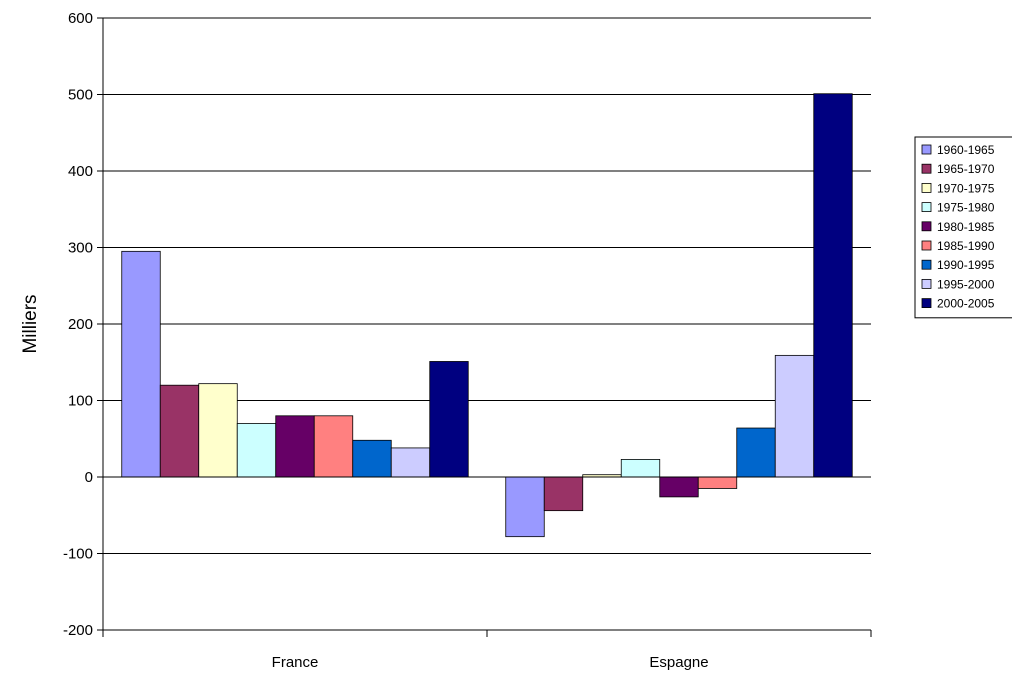 This screenshot has width=1012, height=675. I want to click on legend-label: 1990-1995, so click(966, 265).